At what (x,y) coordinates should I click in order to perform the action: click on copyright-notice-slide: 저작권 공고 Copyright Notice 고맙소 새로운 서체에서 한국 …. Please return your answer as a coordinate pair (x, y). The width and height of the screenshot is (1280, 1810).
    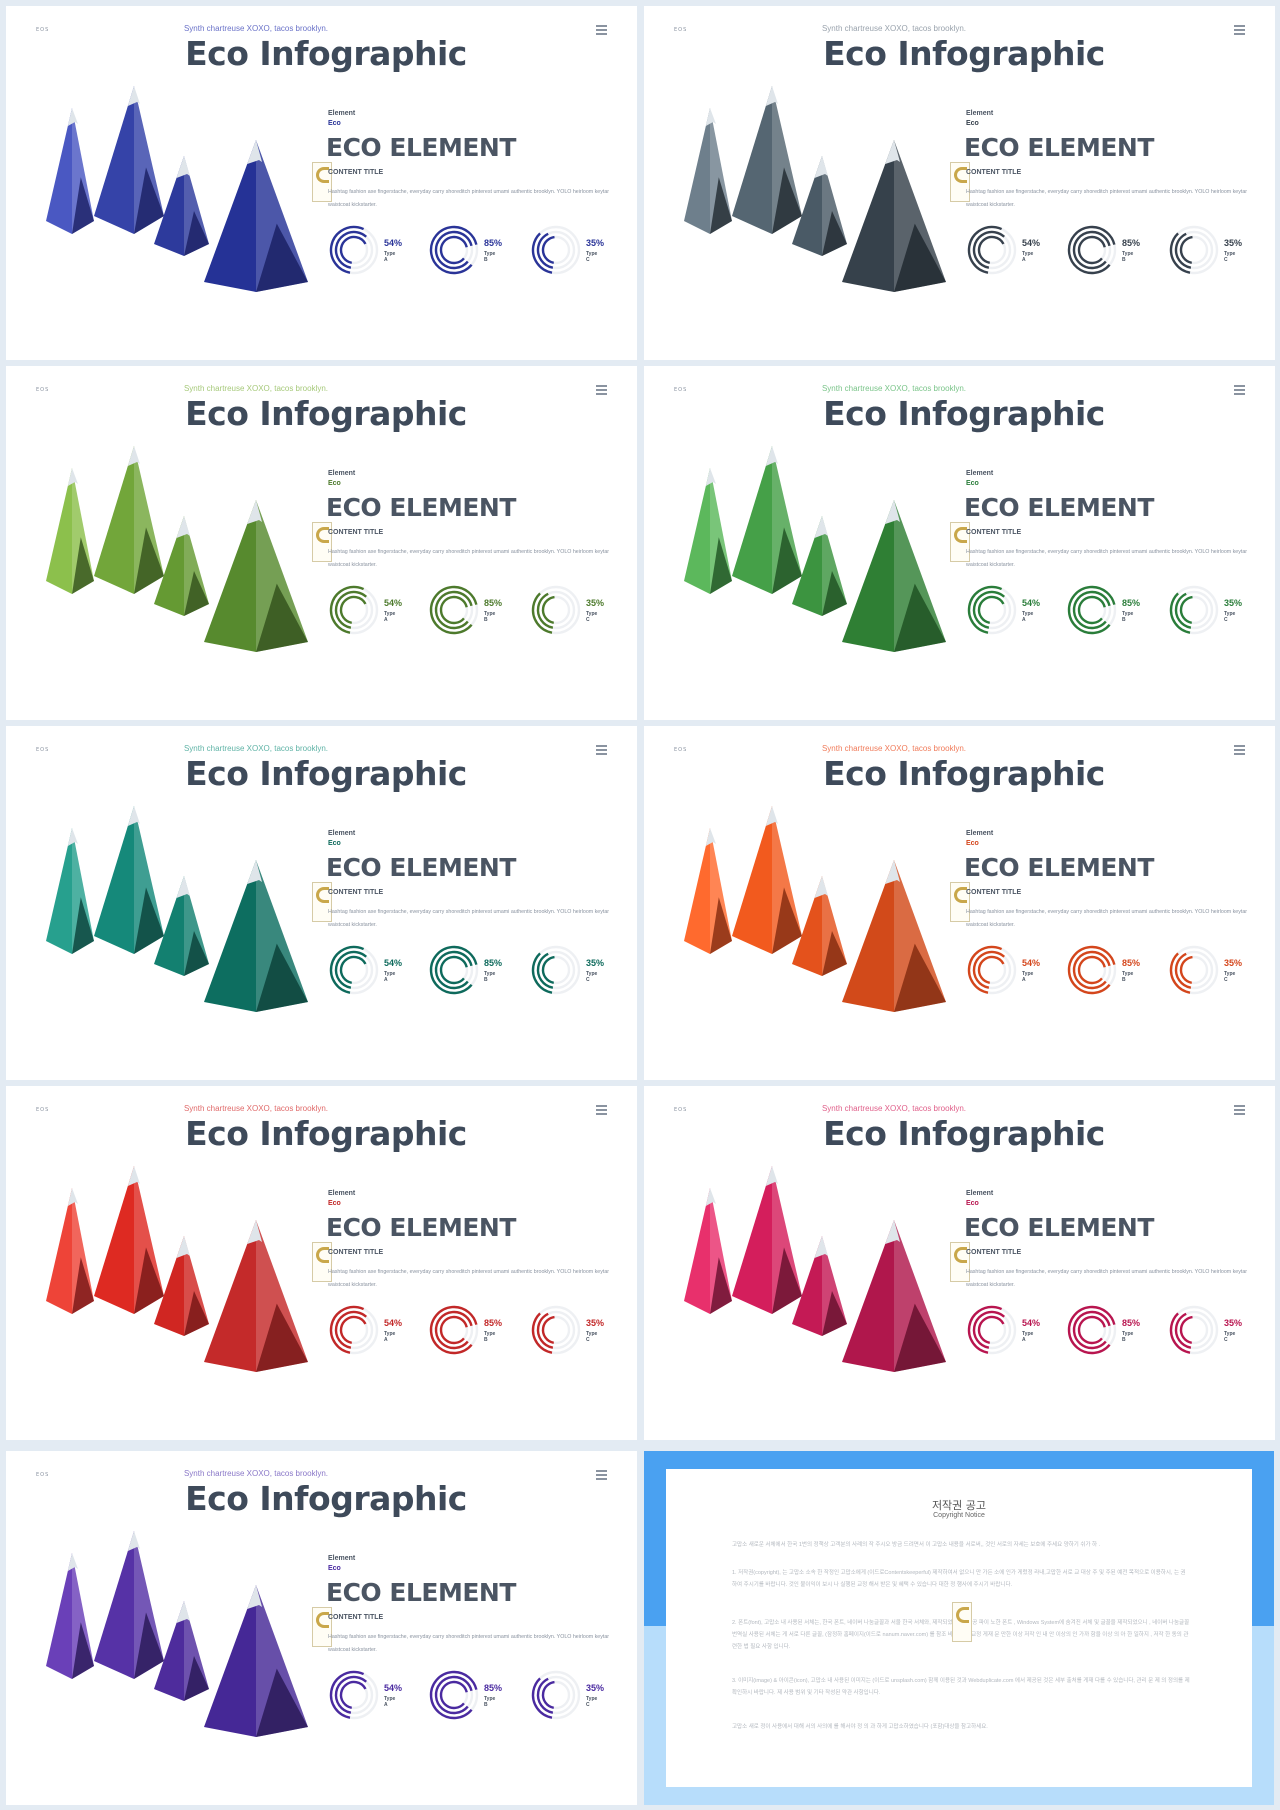
    Looking at the image, I should click on (959, 1628).